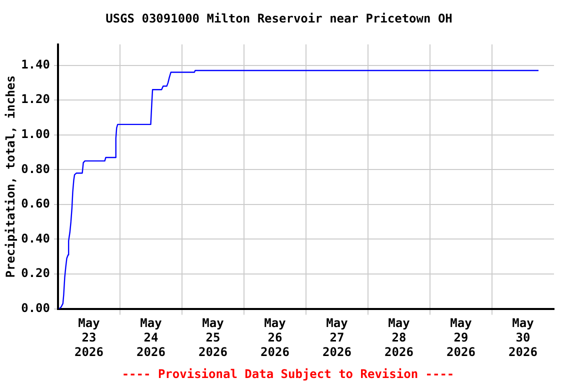 Image resolution: width=576 pixels, height=384 pixels. Describe the element at coordinates (35, 133) in the screenshot. I see `y-tick-label: 1.00` at that location.